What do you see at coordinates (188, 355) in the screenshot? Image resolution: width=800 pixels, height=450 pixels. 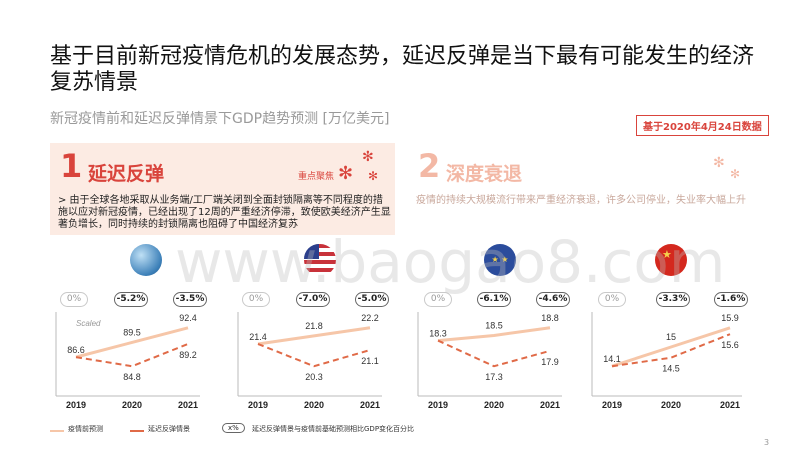 I see `data-label-delayed: 89.2` at bounding box center [188, 355].